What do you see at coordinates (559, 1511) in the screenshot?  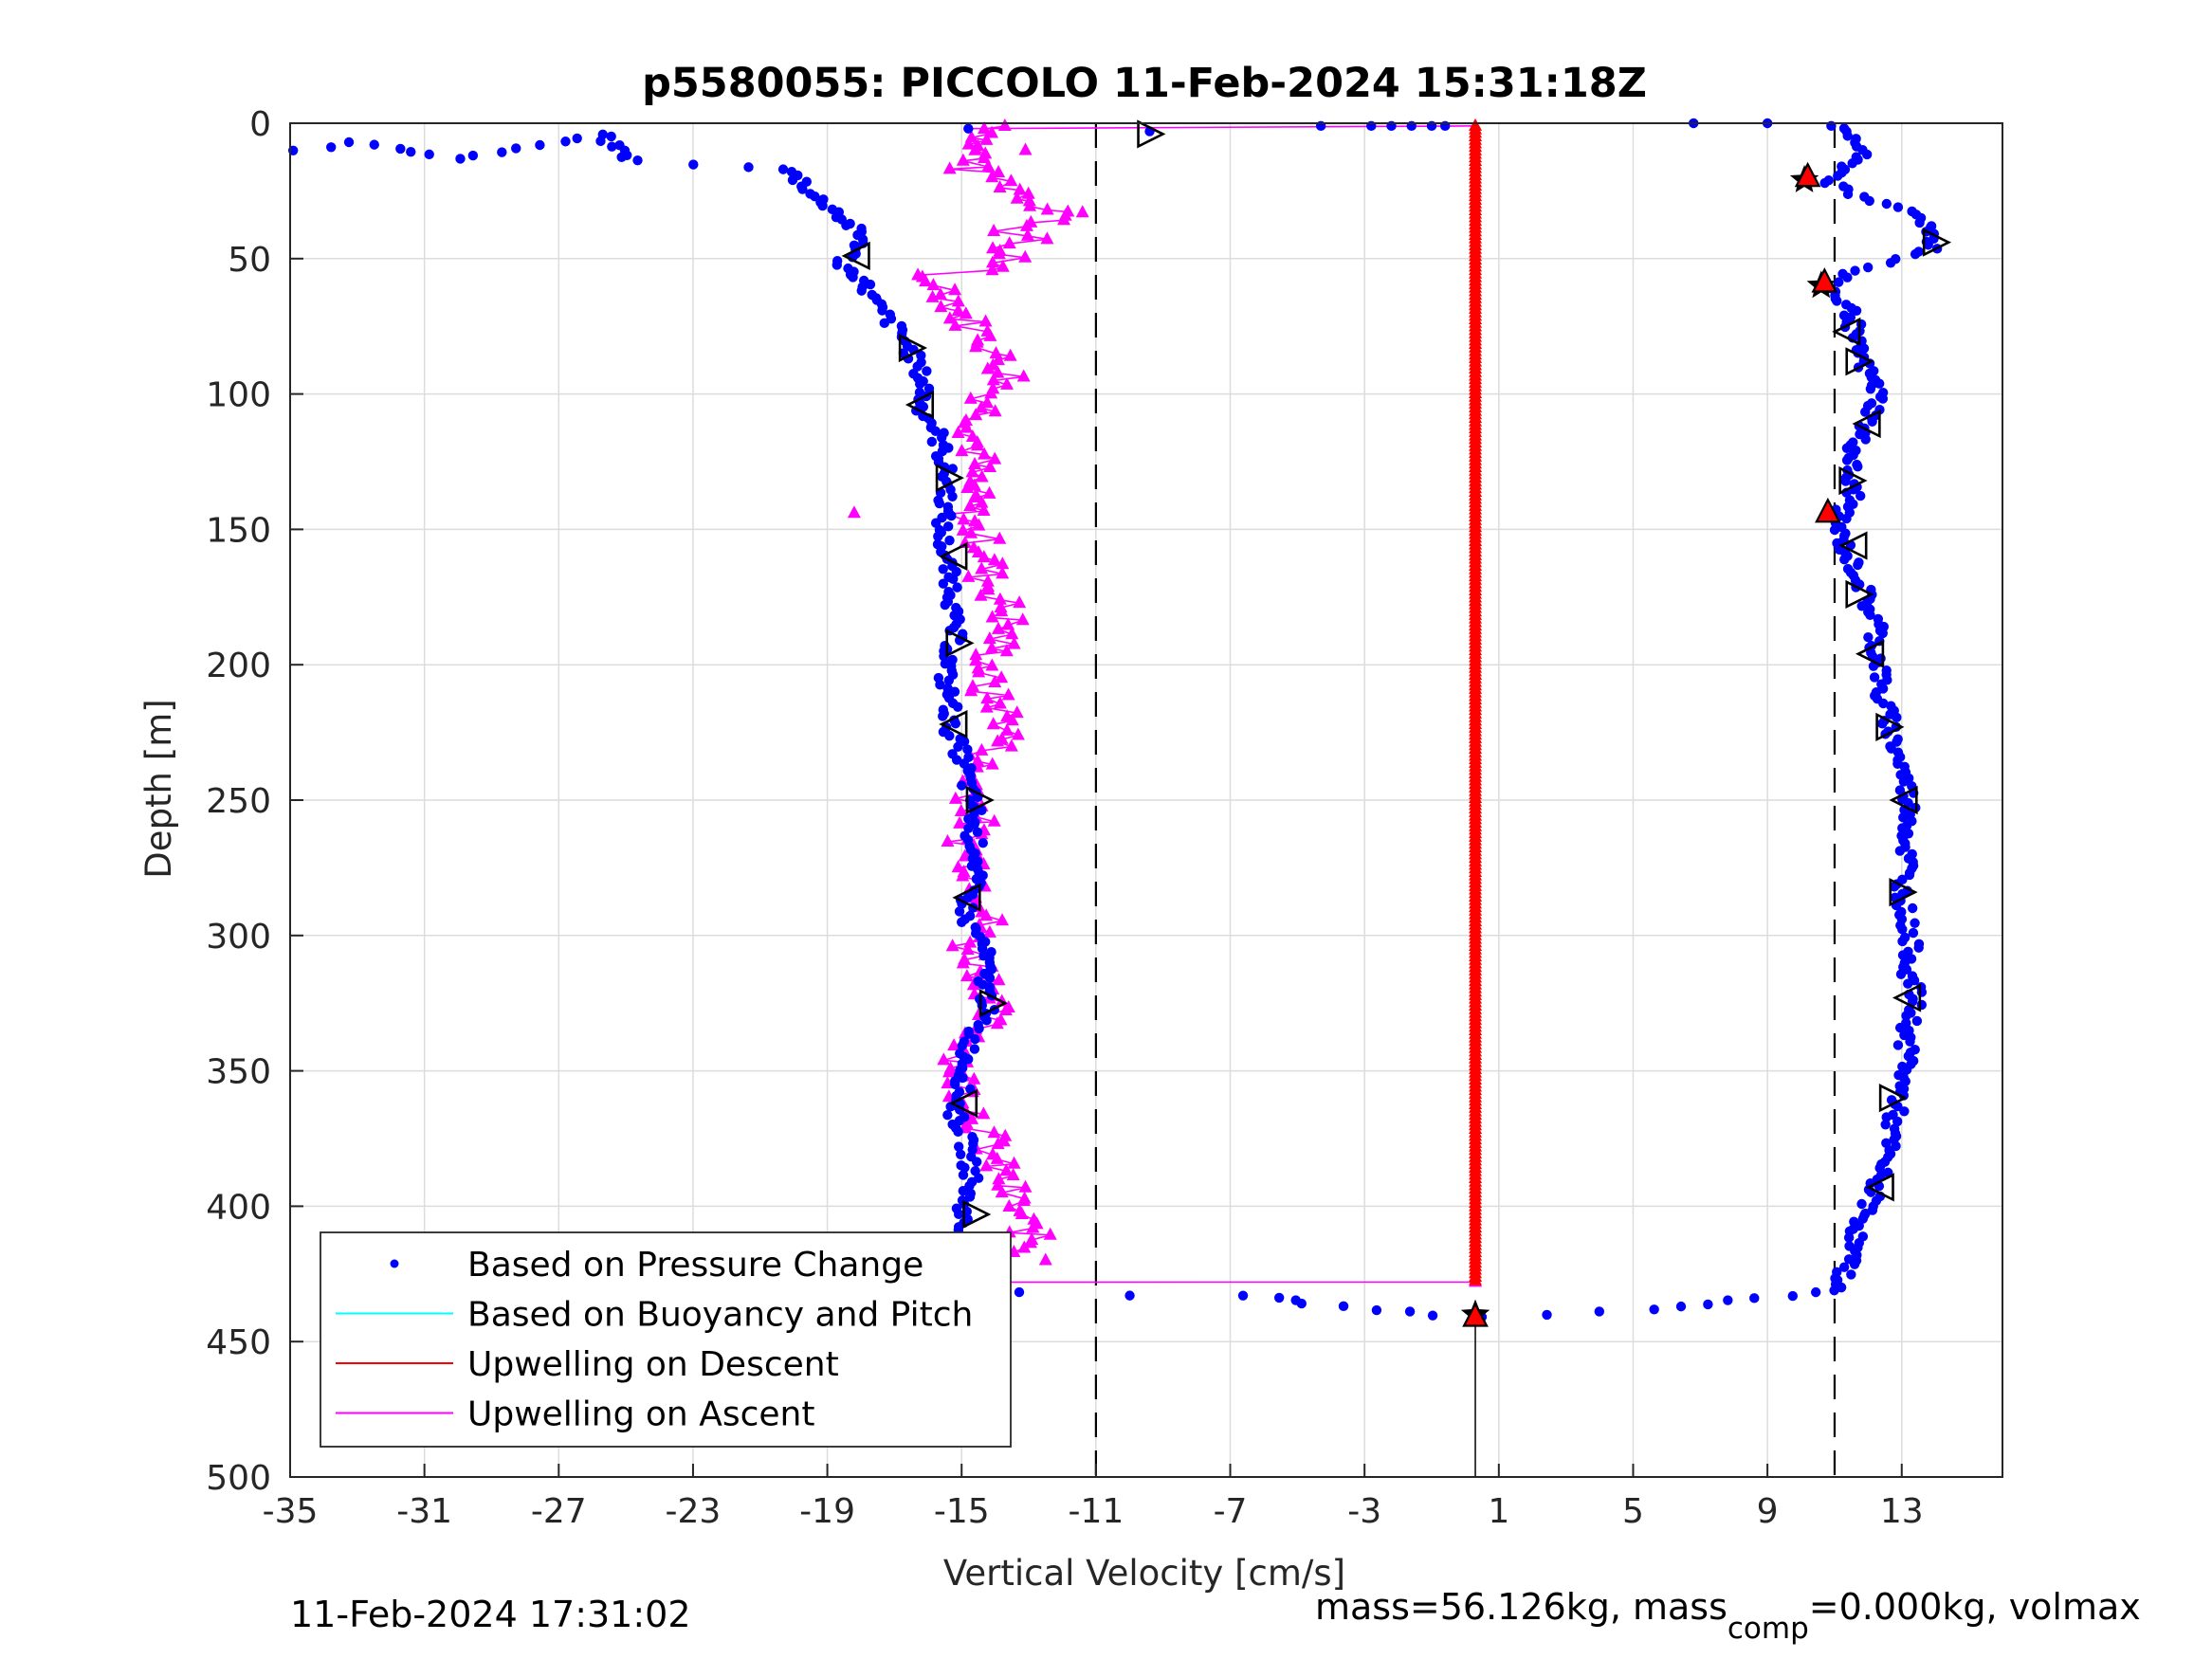 I see `x-tick-label: -27` at bounding box center [559, 1511].